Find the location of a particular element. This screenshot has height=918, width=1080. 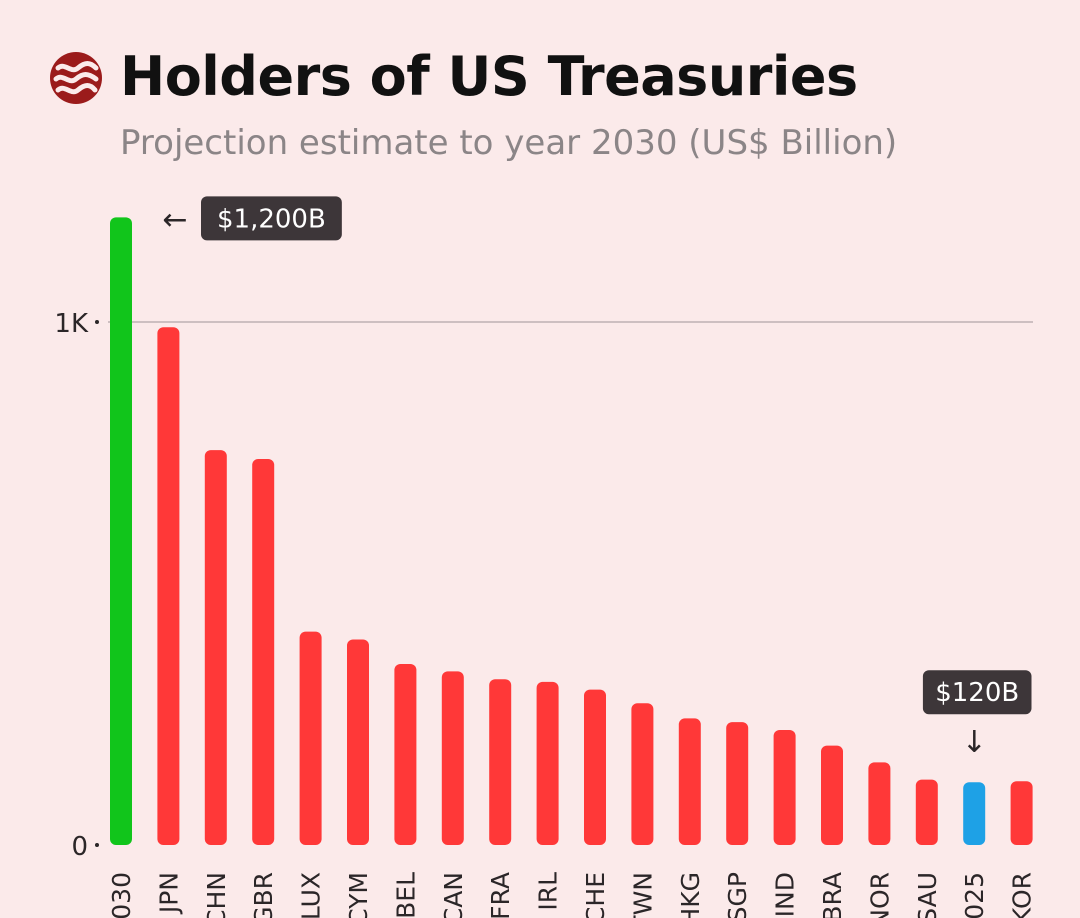

x-tick-label: CHE is located at coordinates (595, 895).